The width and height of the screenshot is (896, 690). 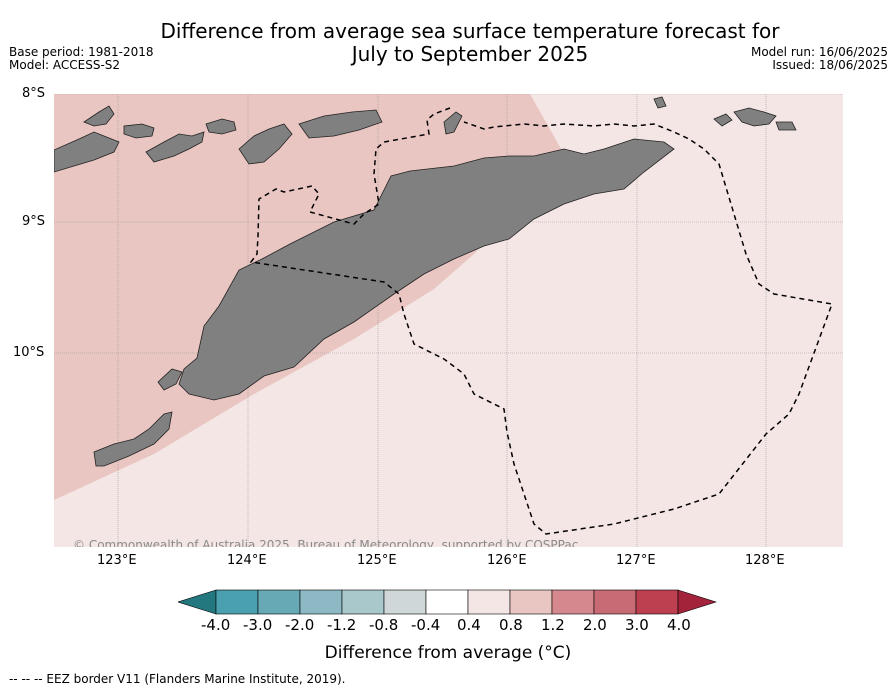 I want to click on wetar-small, so click(x=340, y=124).